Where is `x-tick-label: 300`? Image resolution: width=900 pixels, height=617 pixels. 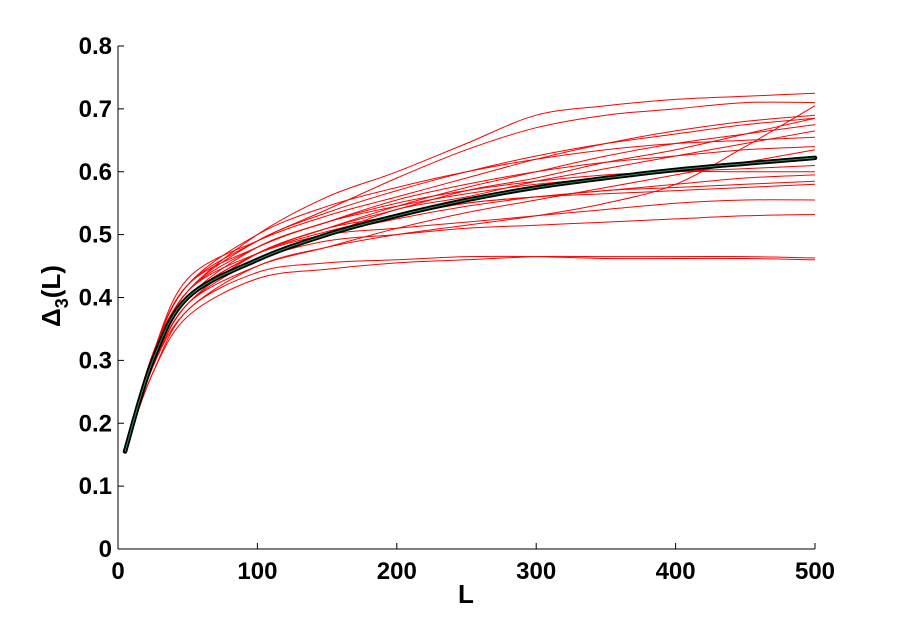 x-tick-label: 300 is located at coordinates (536, 571).